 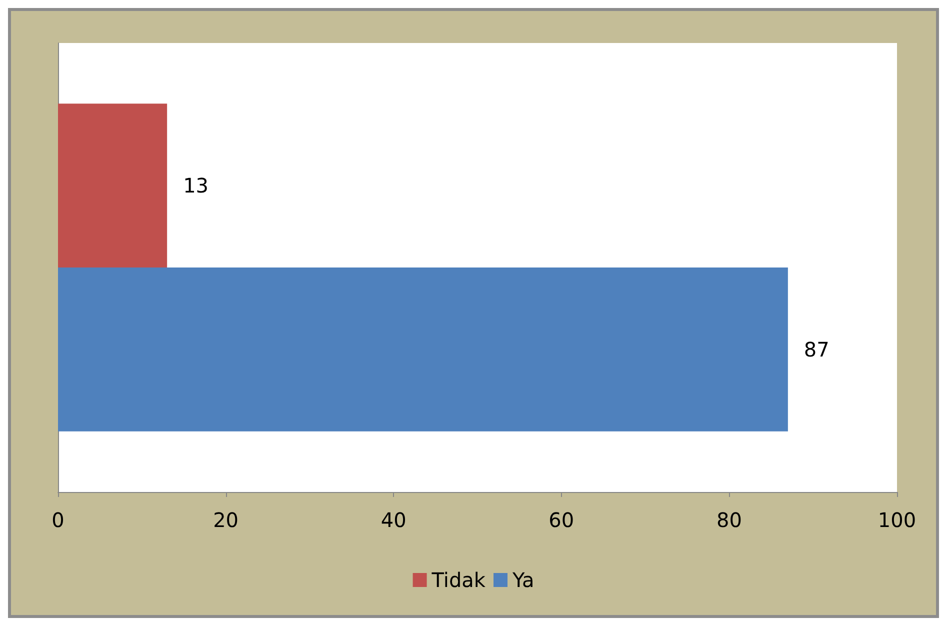 I want to click on data-label: 87, so click(x=817, y=349).